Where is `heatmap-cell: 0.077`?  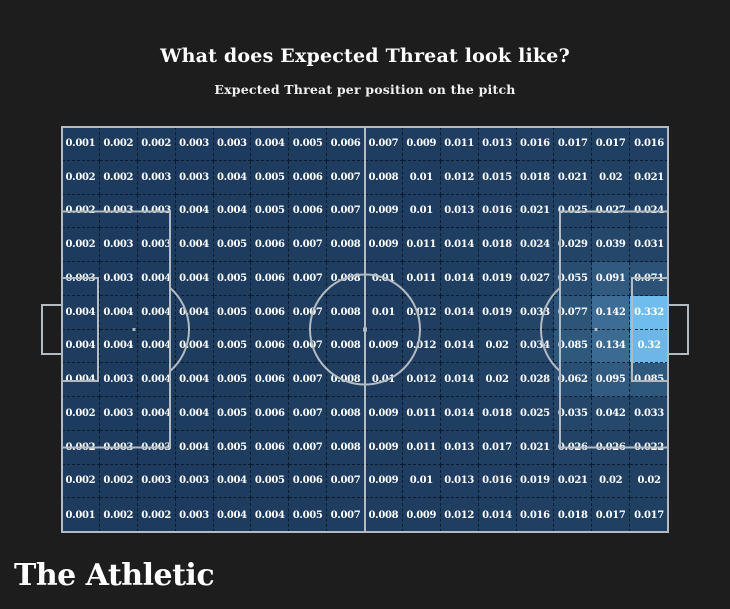
heatmap-cell: 0.077 is located at coordinates (573, 312).